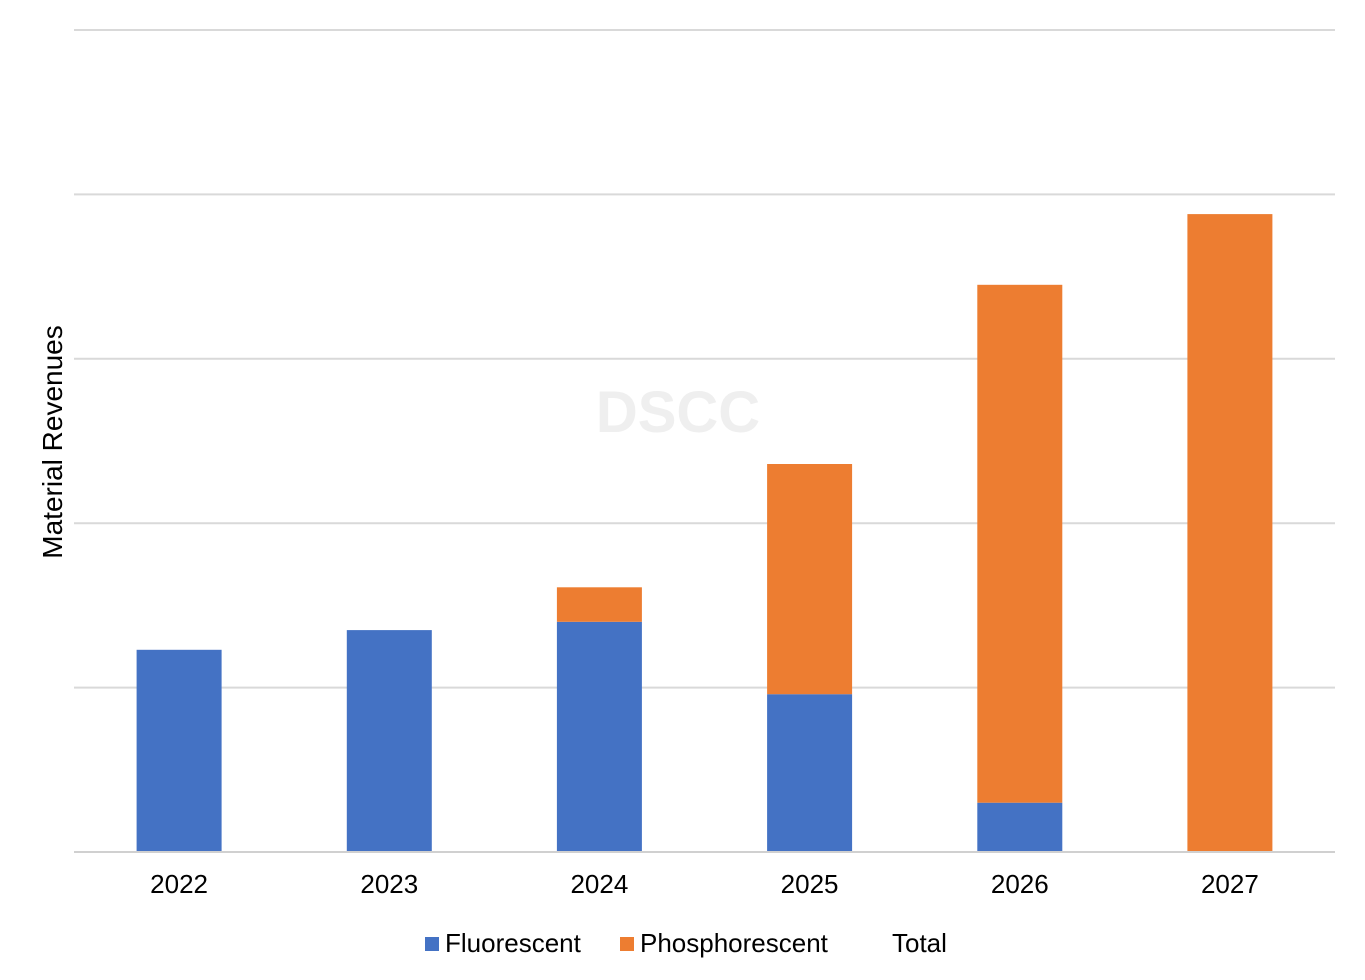 The image size is (1365, 980). Describe the element at coordinates (627, 944) in the screenshot. I see `legend-swatch-phosphorescent` at that location.